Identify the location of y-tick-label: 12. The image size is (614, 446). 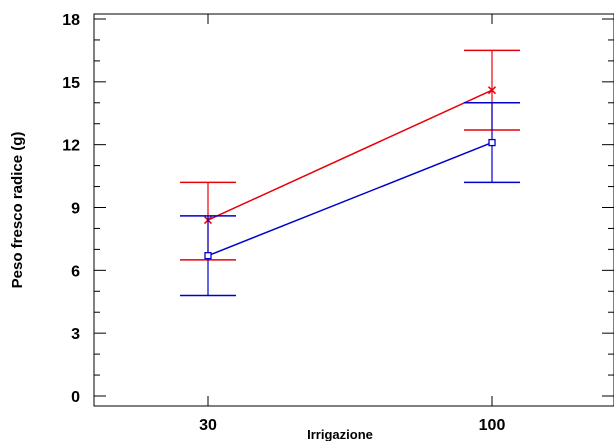
(71, 146).